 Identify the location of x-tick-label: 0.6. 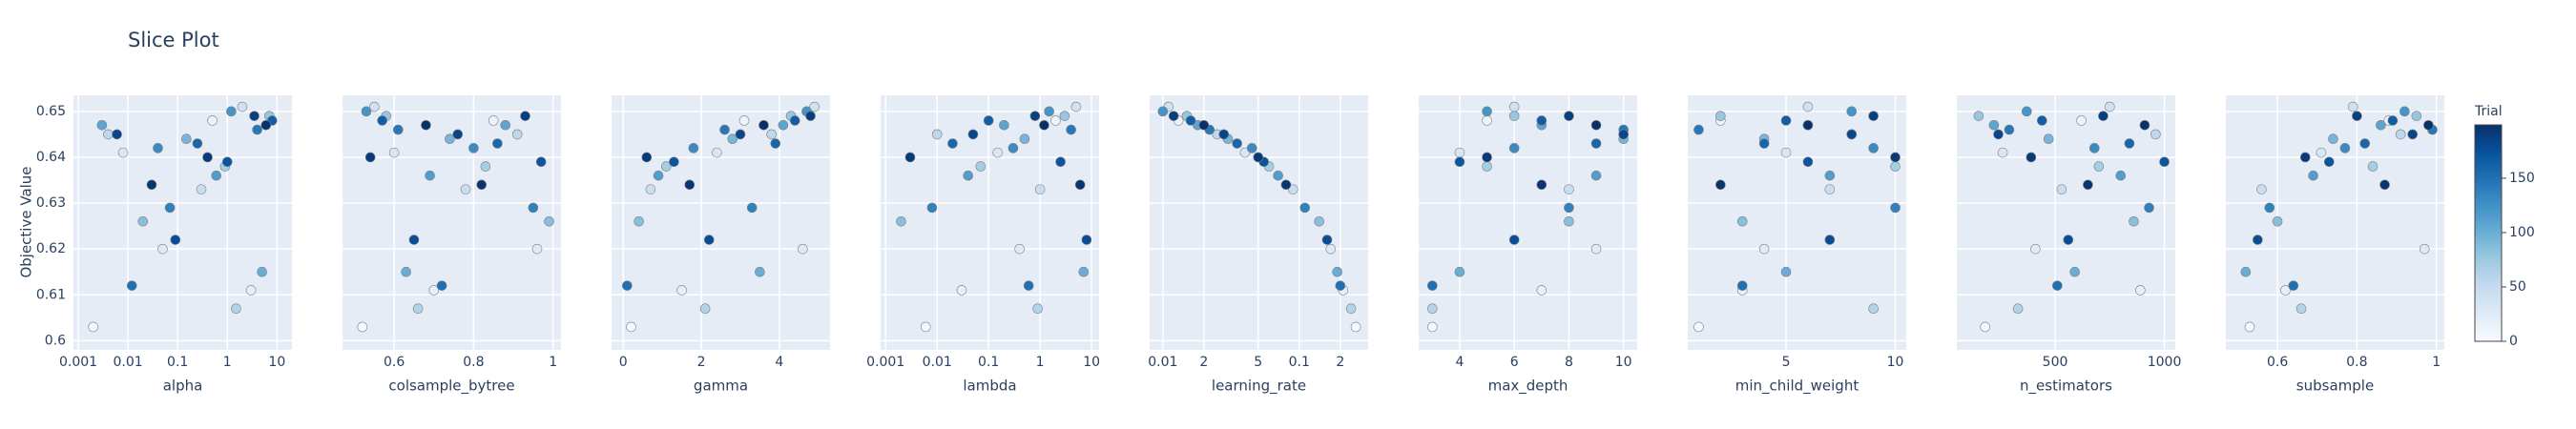
(394, 362).